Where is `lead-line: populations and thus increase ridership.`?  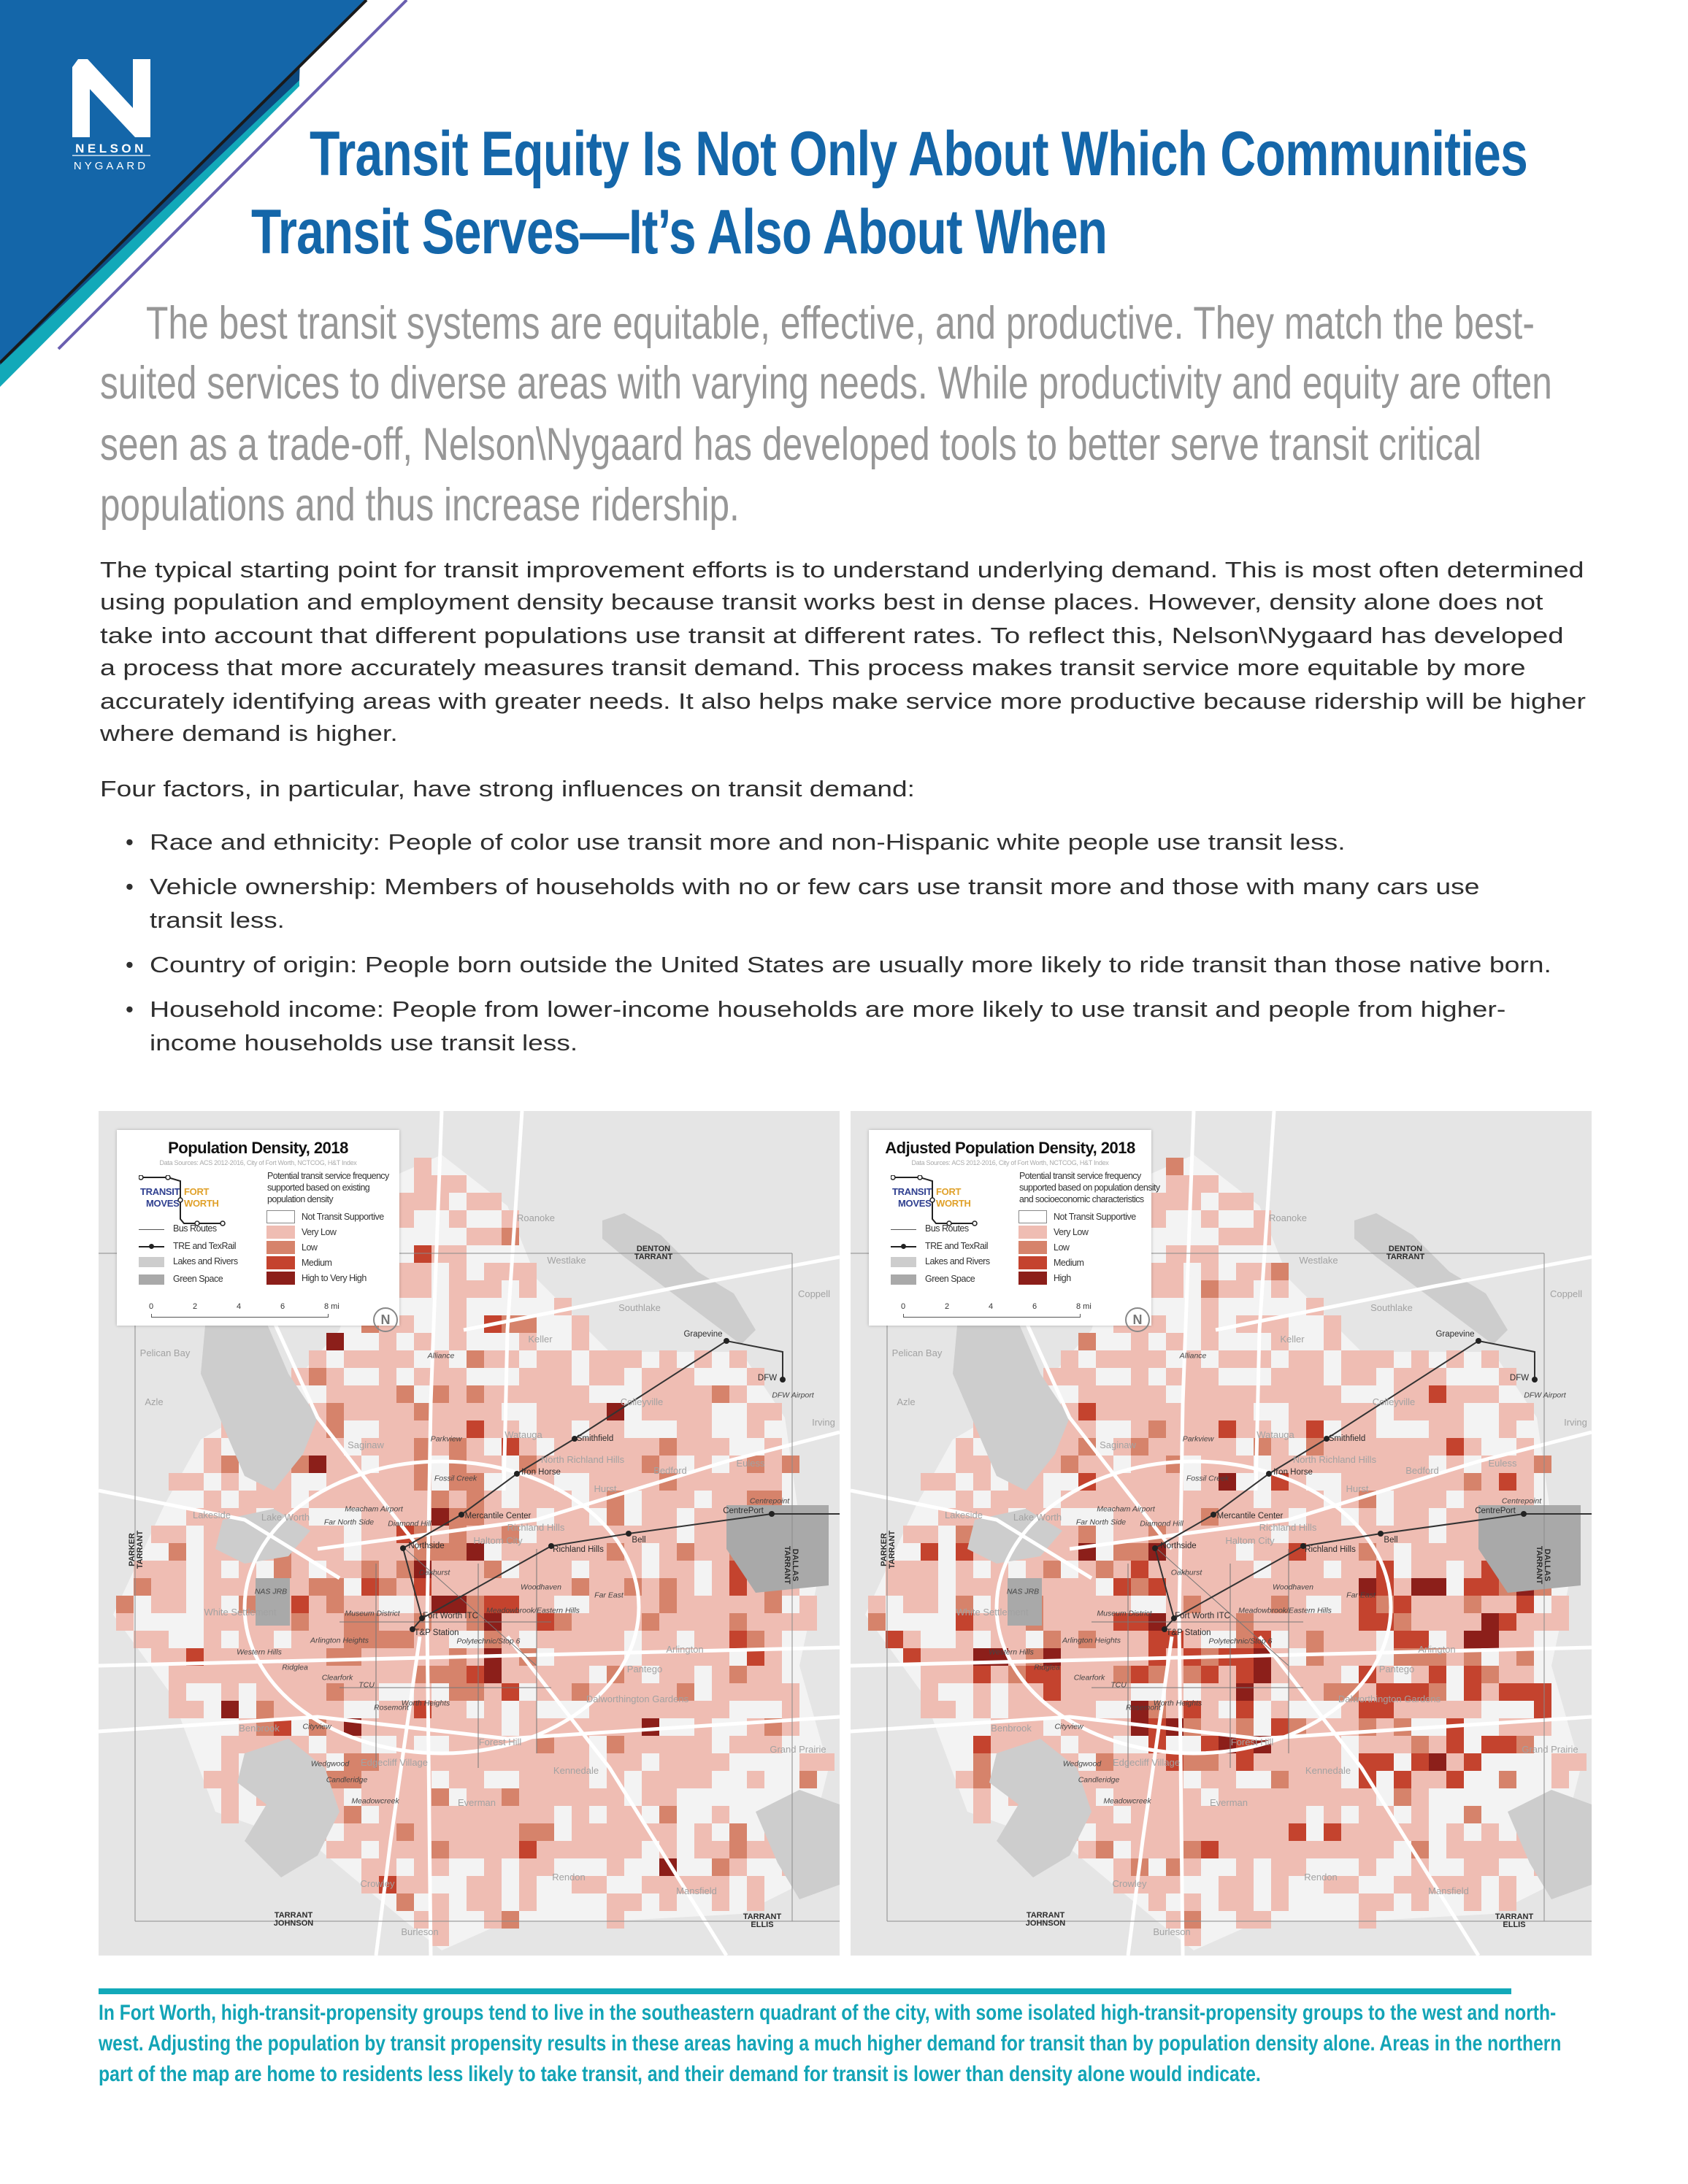
lead-line: populations and thus increase ridership. is located at coordinates (420, 505).